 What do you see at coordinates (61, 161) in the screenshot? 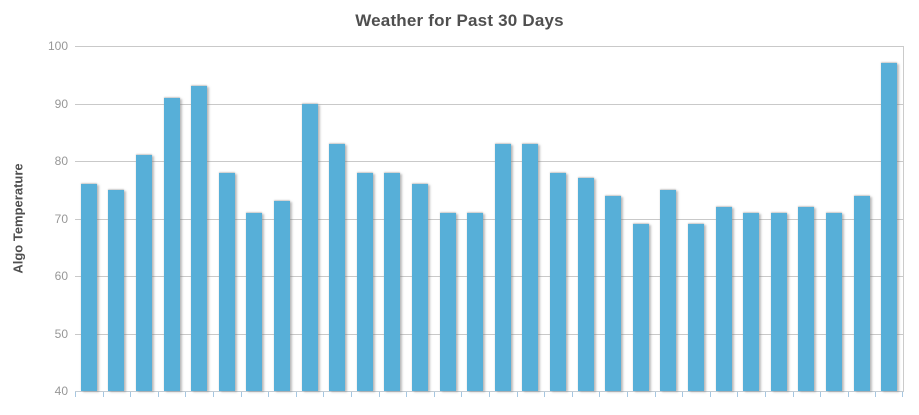
I see `y-tick-label-80: 80` at bounding box center [61, 161].